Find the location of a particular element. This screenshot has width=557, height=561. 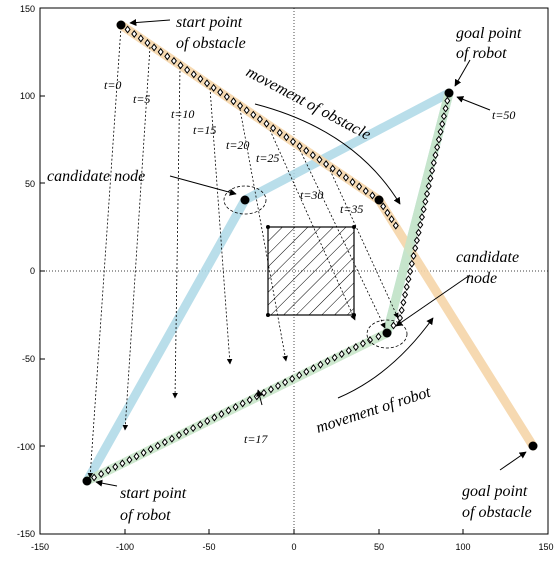

candidate-node-point-right is located at coordinates (387, 333).